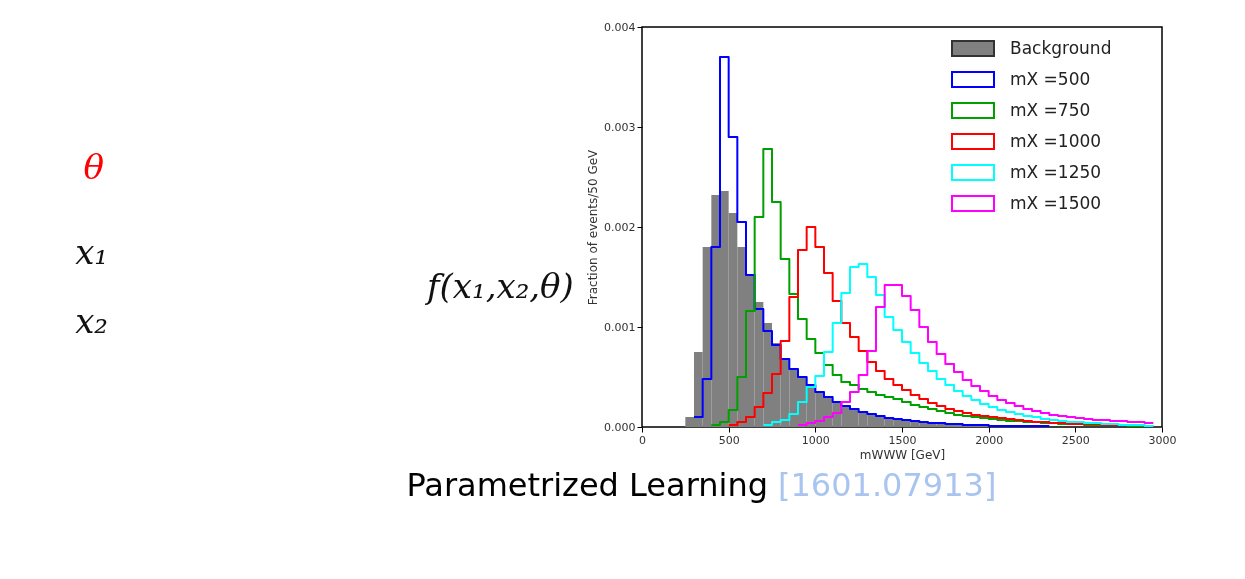  I want to click on legend-label: mX =750, so click(1050, 110).